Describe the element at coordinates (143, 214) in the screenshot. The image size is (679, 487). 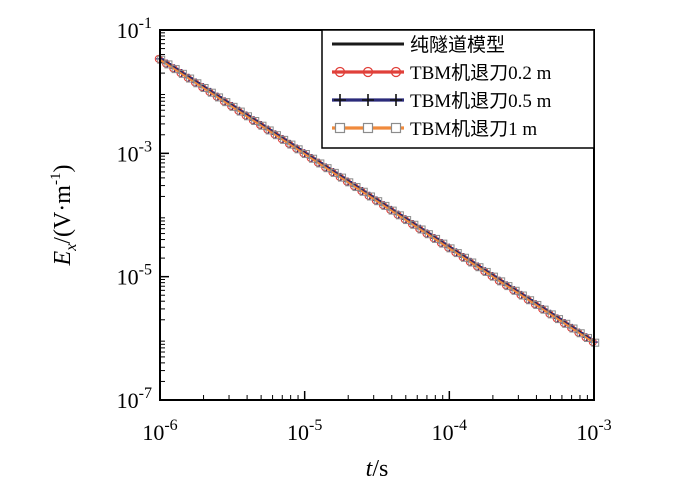
I see `y-axis-ticks: 10-110-310-510-7` at that location.